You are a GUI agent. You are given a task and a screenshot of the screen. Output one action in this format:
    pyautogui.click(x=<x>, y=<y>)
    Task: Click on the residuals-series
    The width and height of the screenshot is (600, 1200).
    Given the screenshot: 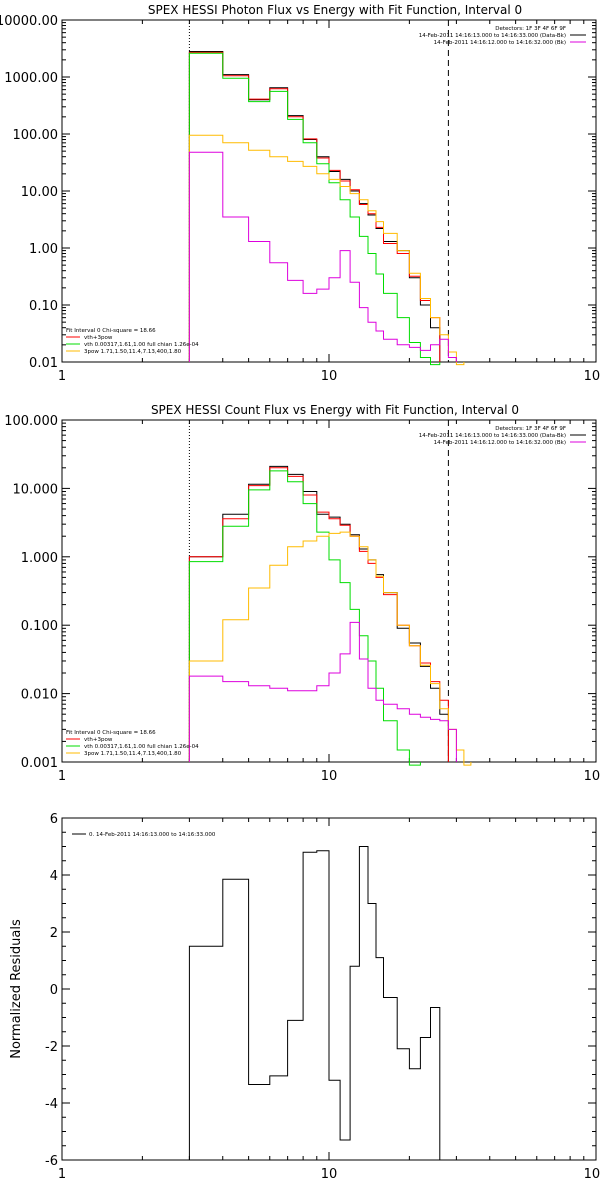 What is the action you would take?
    pyautogui.click(x=314, y=1003)
    